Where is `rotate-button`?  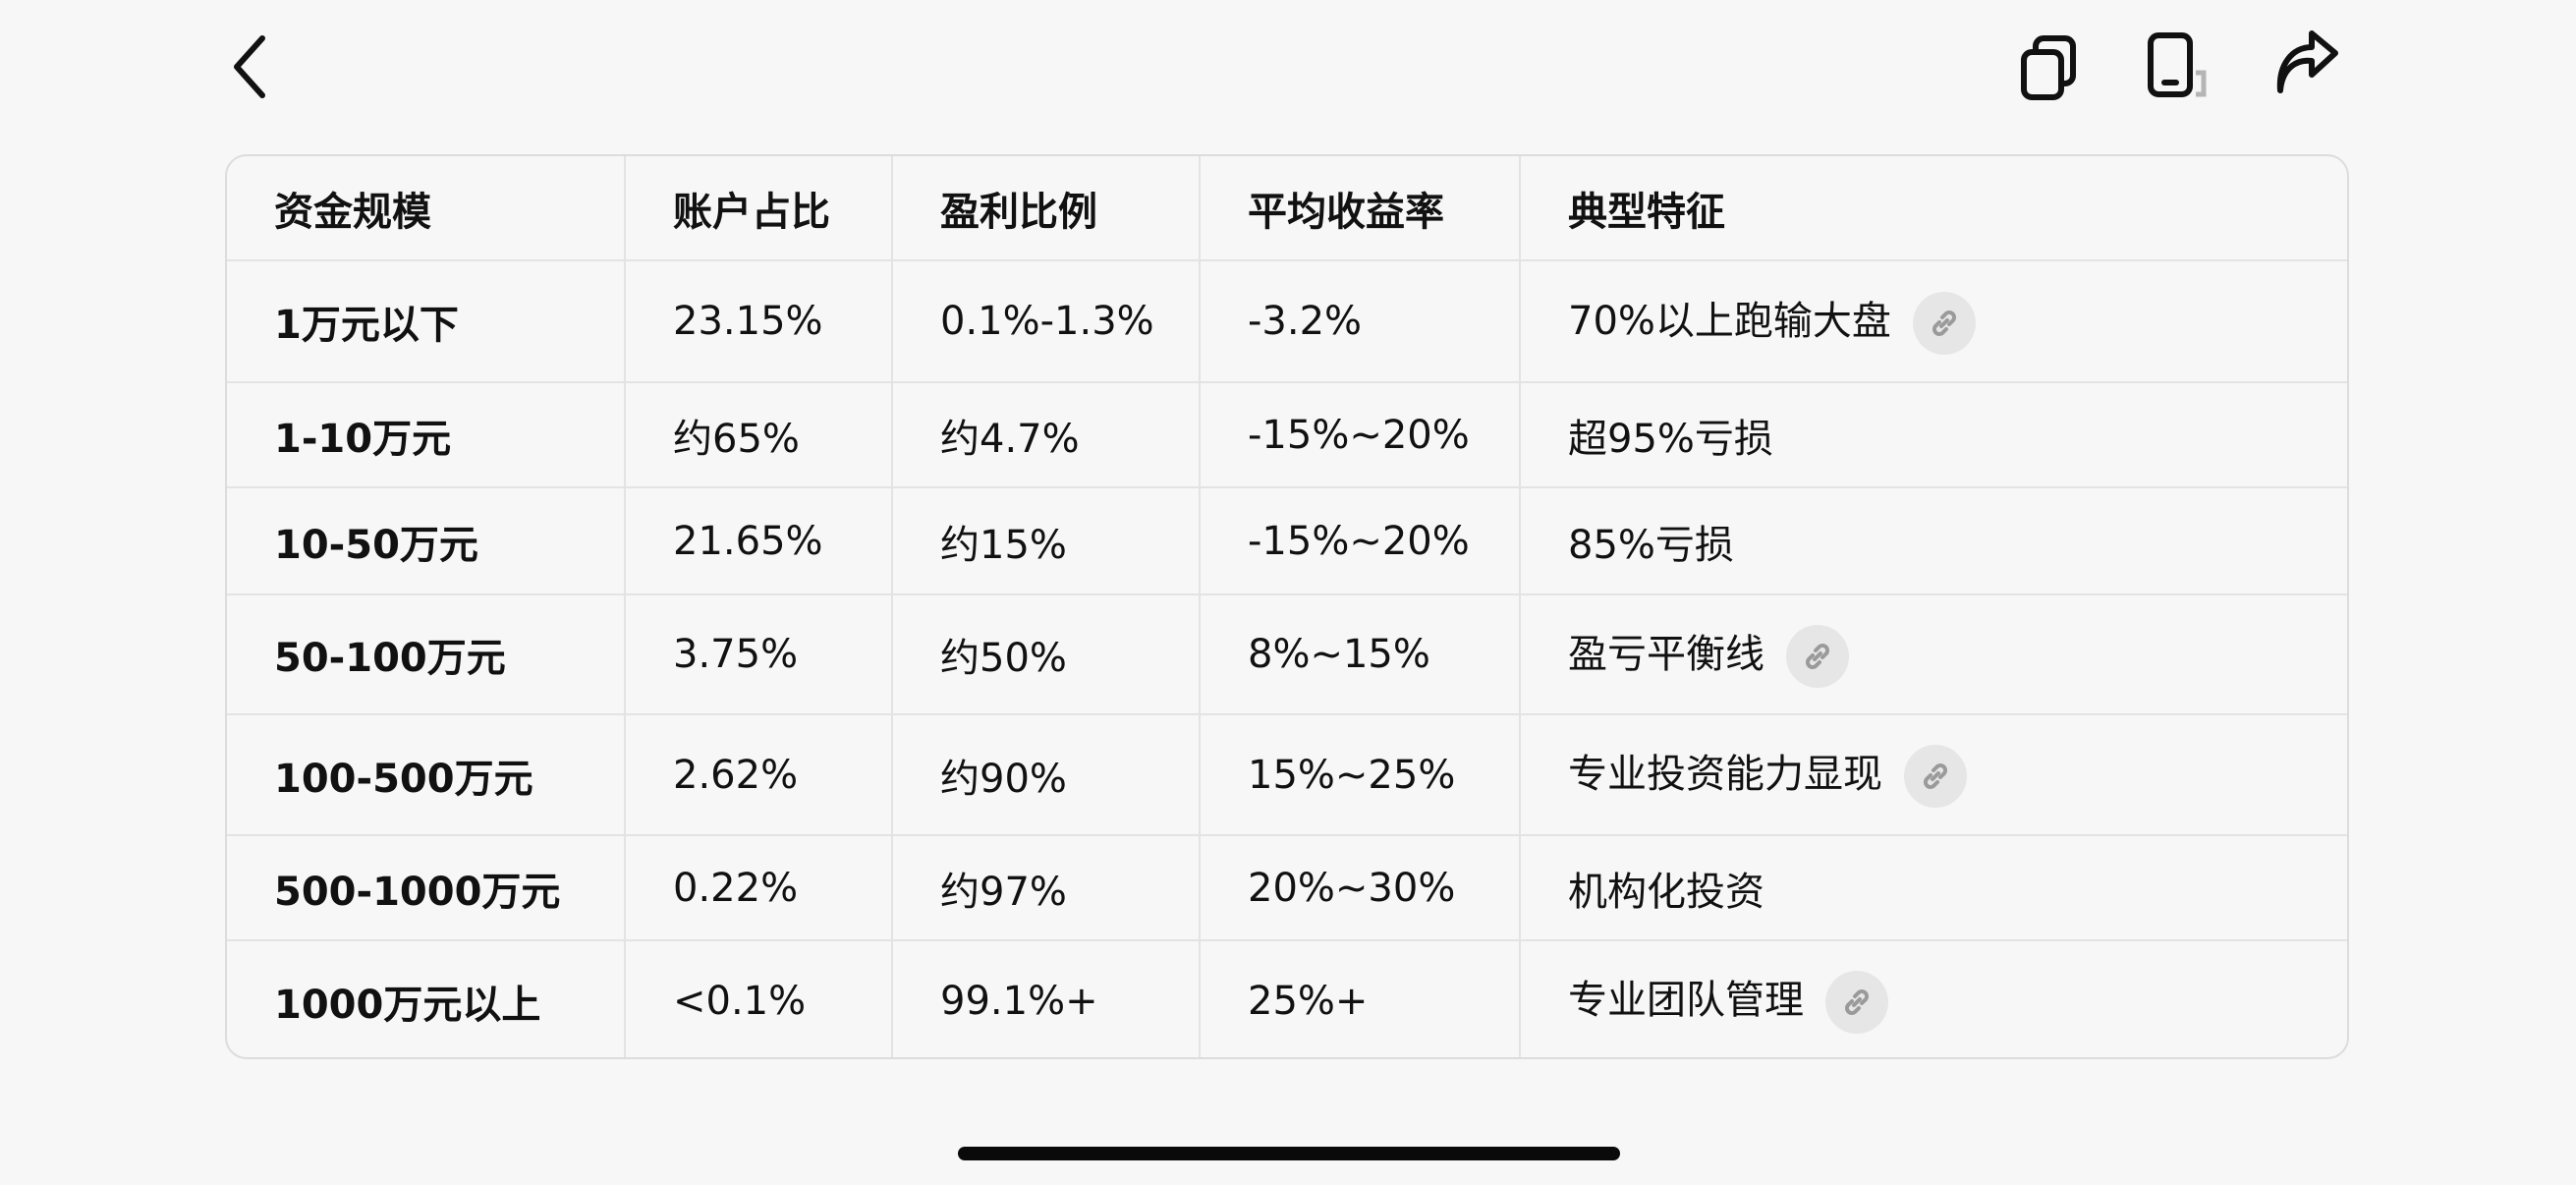 rotate-button is located at coordinates (2176, 67).